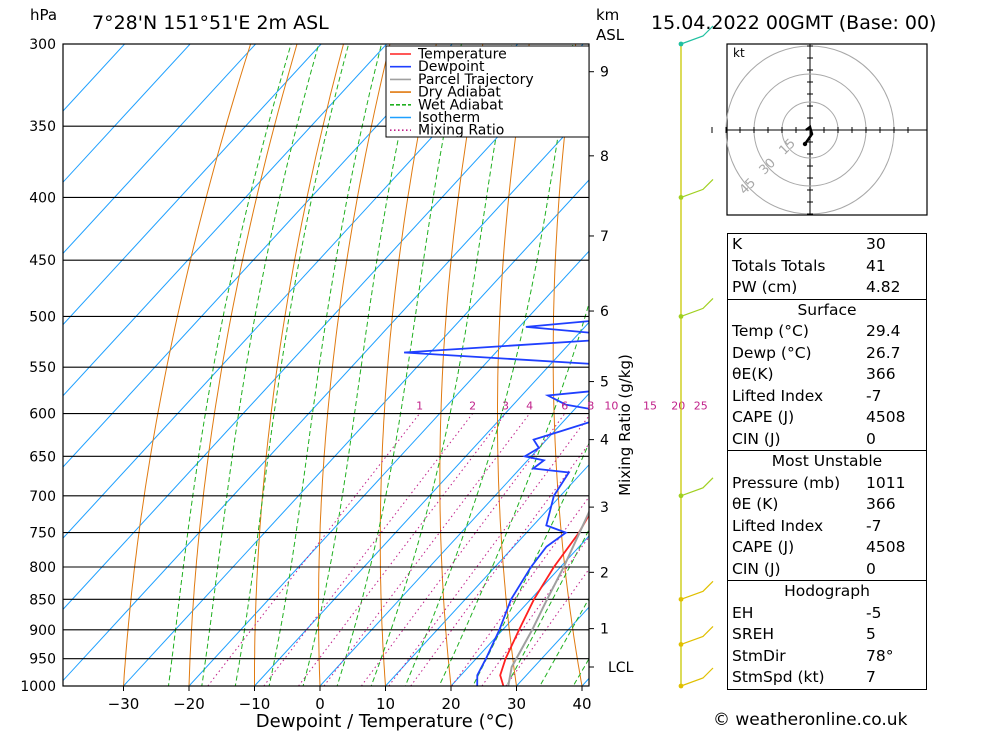 This screenshot has height=733, width=1000. I want to click on pressure-tick-label: 400, so click(42, 198).